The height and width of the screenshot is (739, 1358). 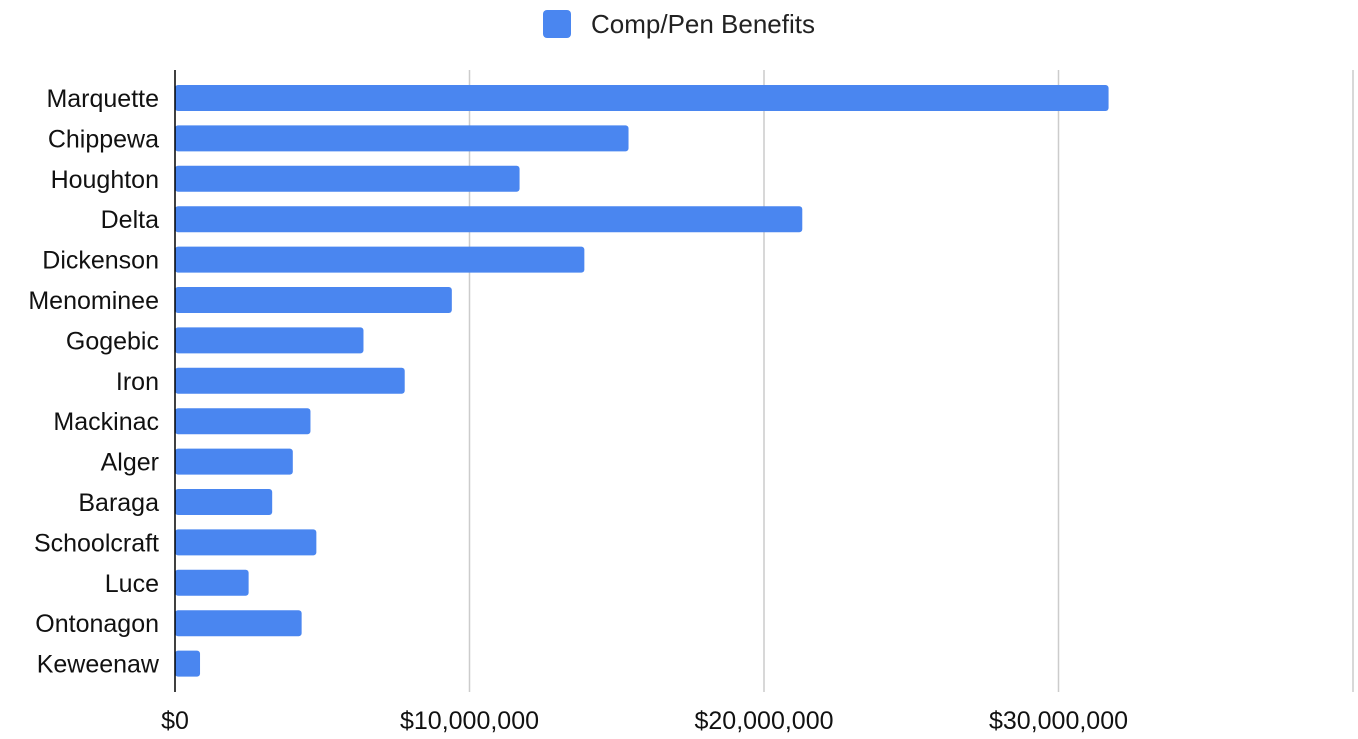 What do you see at coordinates (130, 463) in the screenshot?
I see `category-label: Alger` at bounding box center [130, 463].